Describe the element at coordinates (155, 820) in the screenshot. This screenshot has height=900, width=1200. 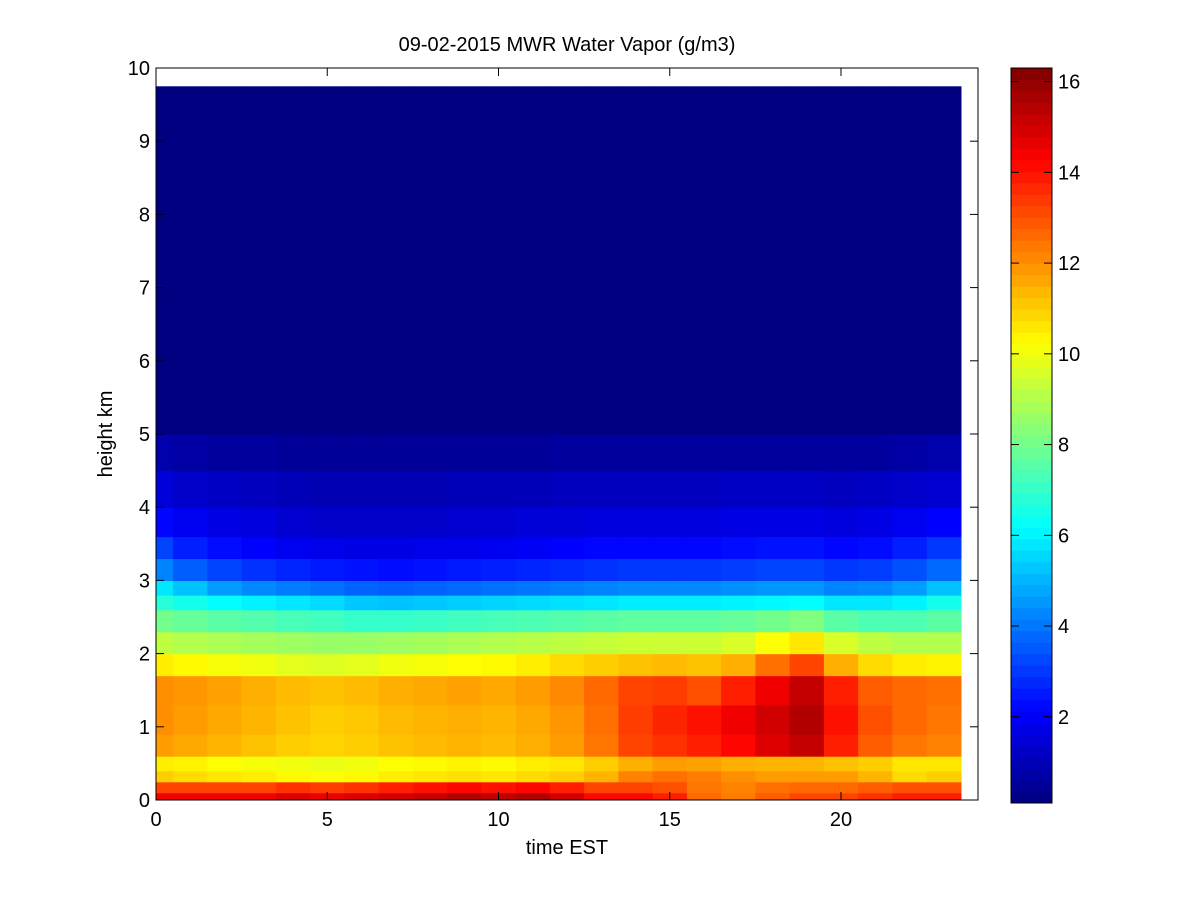
I see `x-tick-label: 0` at that location.